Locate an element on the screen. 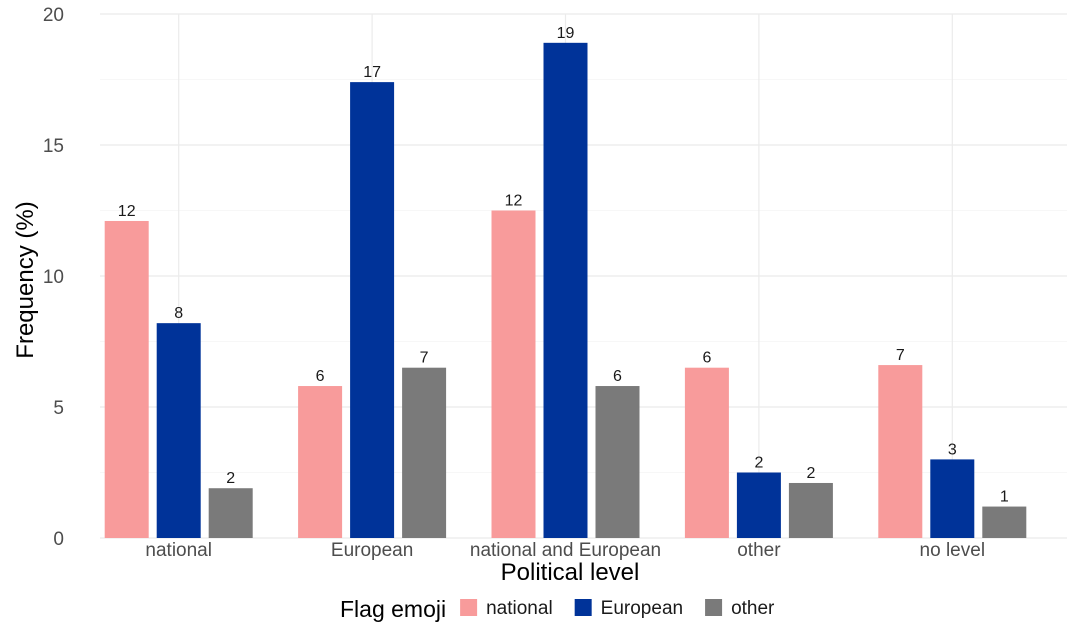 The image size is (1067, 627). bar-value-label: 1 is located at coordinates (1004, 497).